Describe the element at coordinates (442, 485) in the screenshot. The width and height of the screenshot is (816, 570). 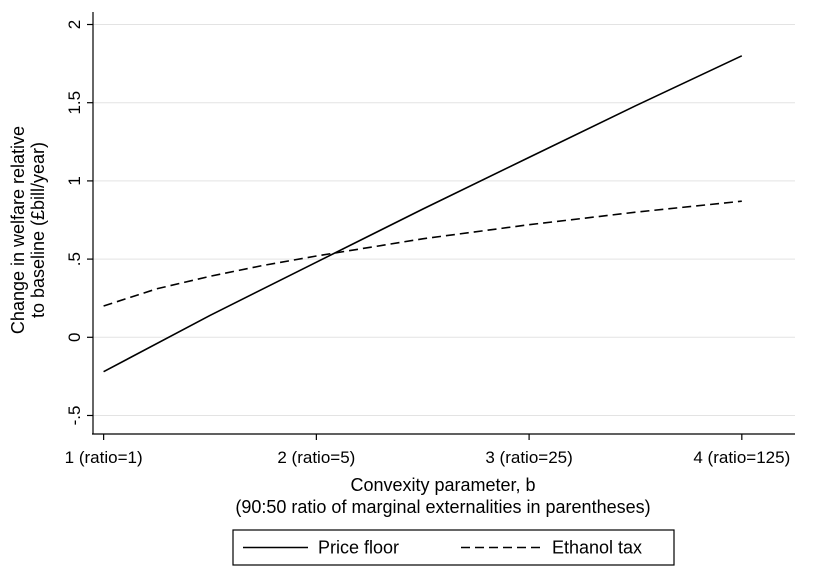
I see `x-axis-label-line: Convexity parameter, b` at that location.